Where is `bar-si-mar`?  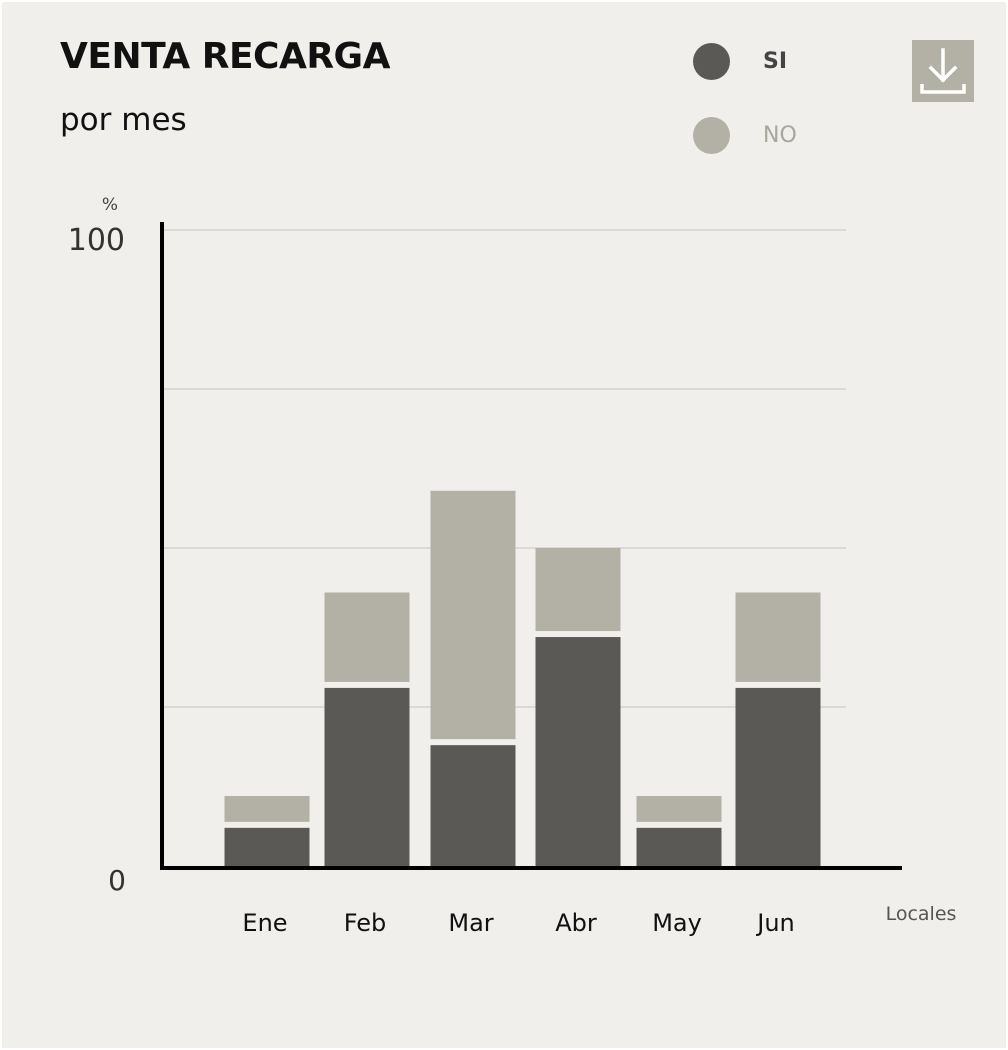 bar-si-mar is located at coordinates (473, 805).